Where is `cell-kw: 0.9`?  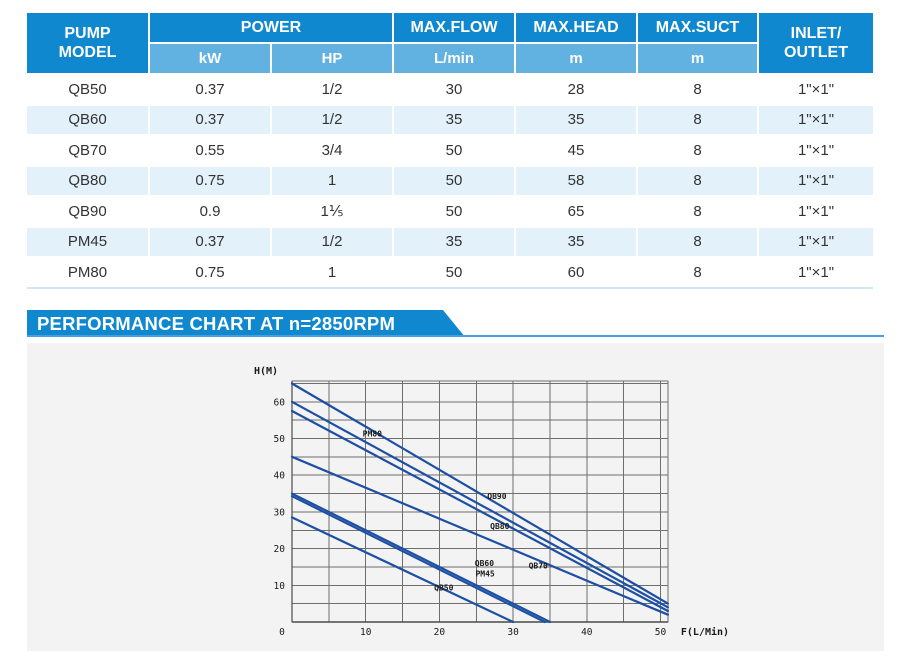
cell-kw: 0.9 is located at coordinates (210, 211).